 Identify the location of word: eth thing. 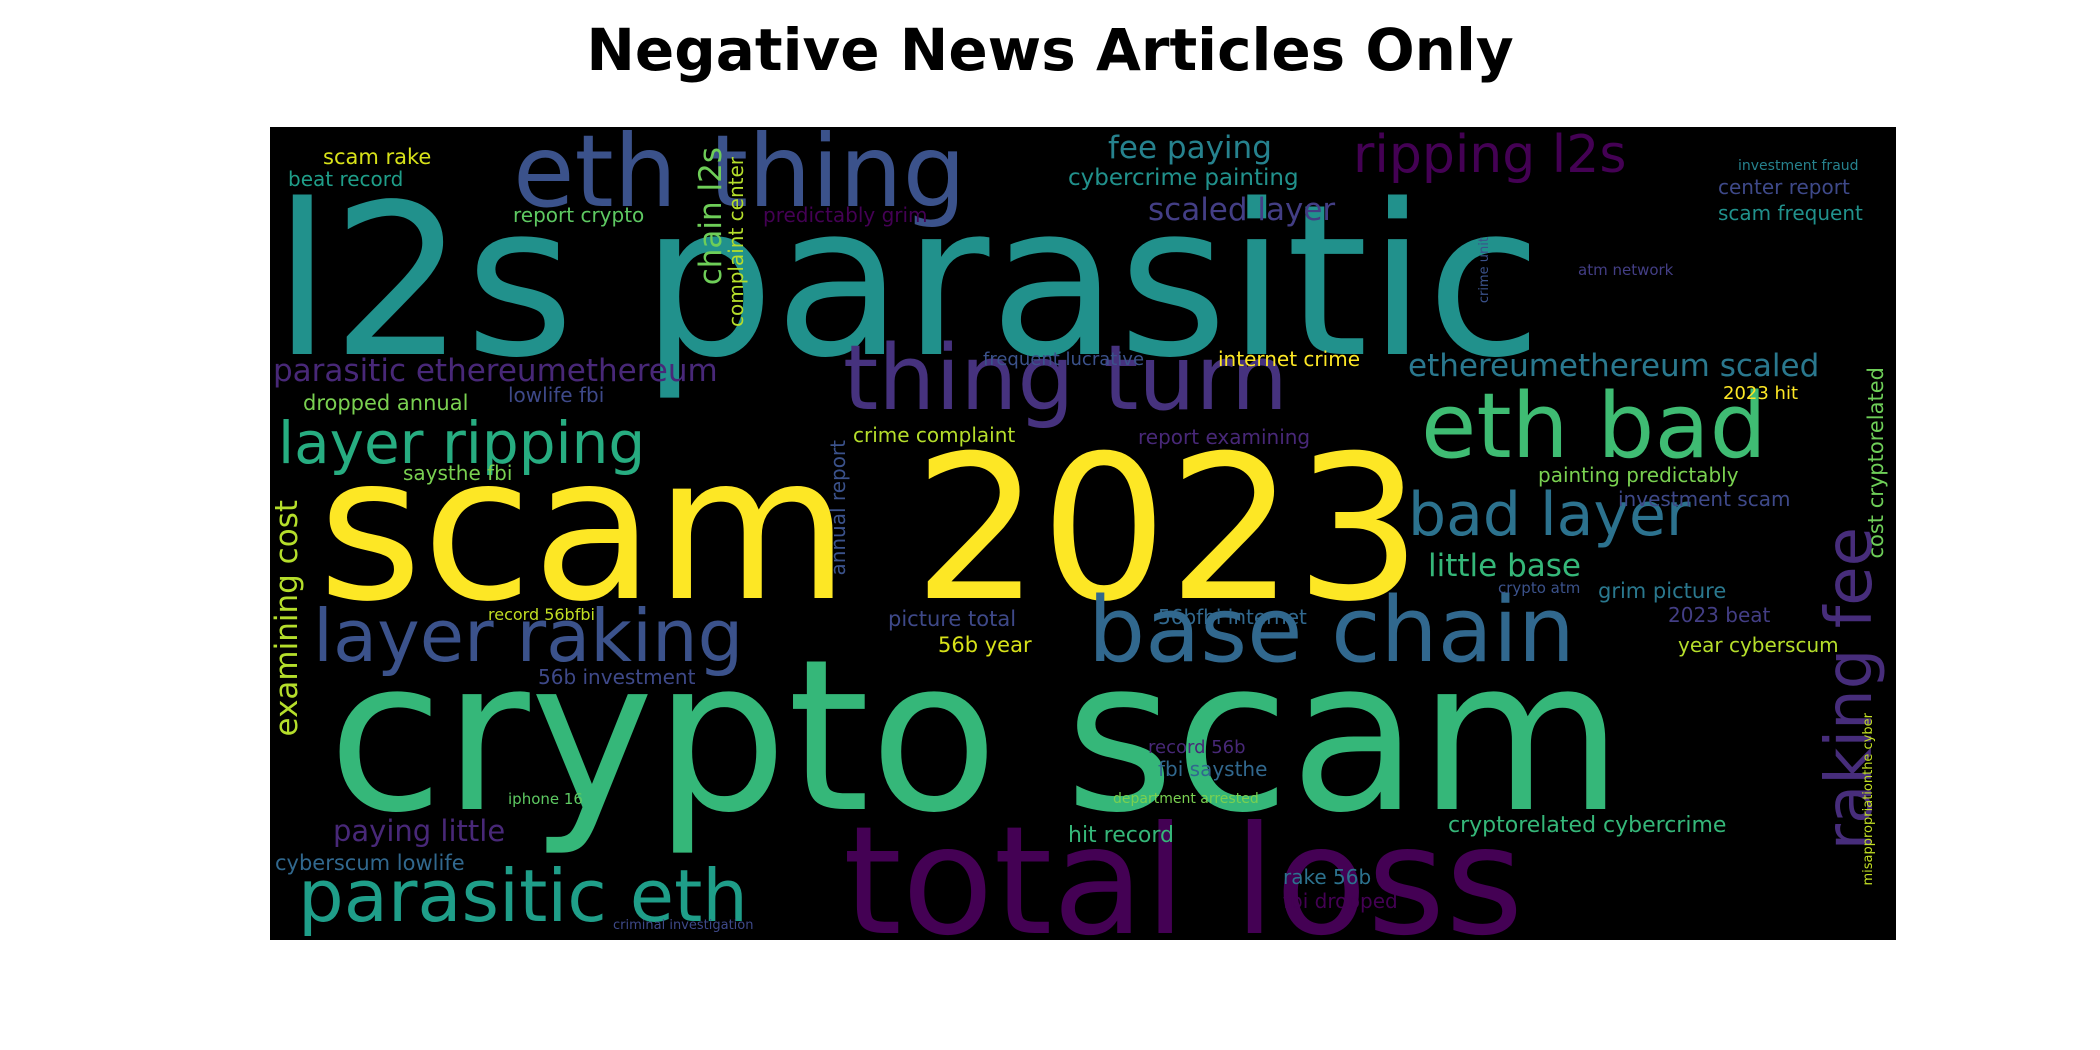
(740, 178).